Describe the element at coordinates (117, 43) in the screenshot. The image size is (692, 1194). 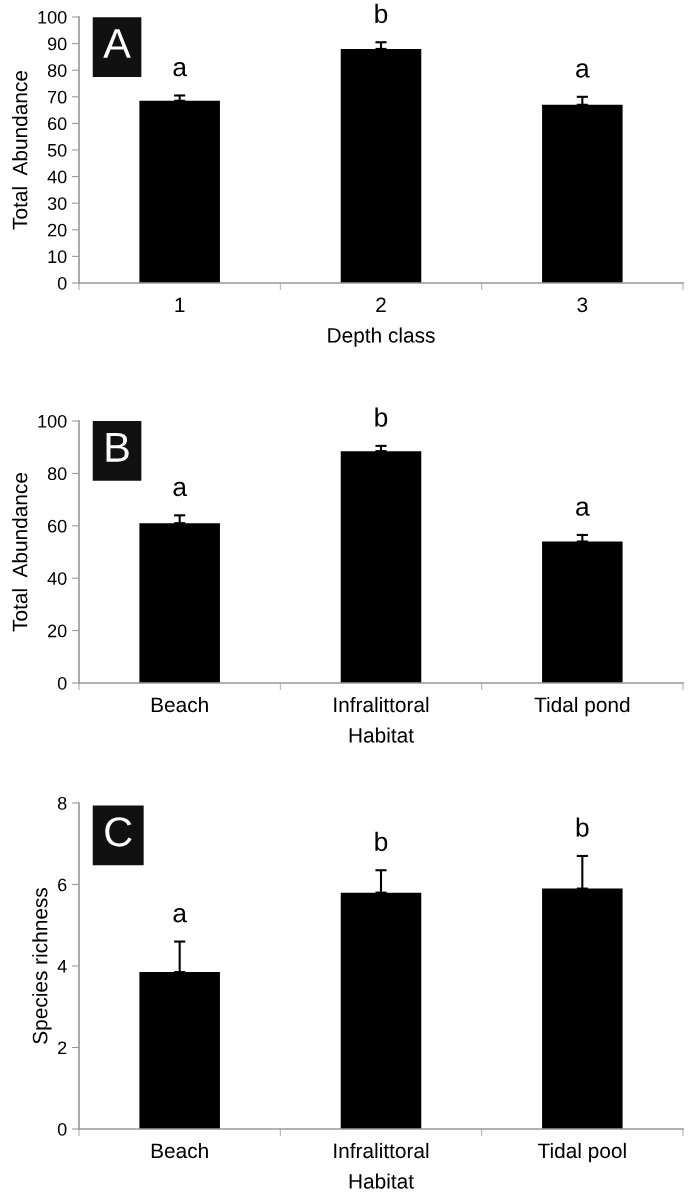
I see `chart-title: A` at that location.